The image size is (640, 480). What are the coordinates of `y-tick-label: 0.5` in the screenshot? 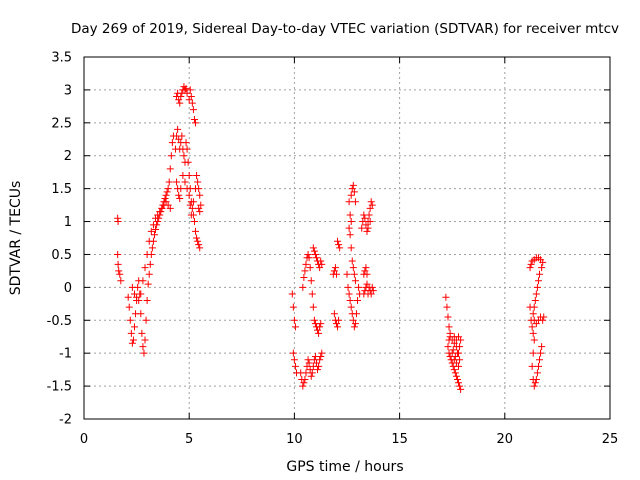 It's located at (61, 255).